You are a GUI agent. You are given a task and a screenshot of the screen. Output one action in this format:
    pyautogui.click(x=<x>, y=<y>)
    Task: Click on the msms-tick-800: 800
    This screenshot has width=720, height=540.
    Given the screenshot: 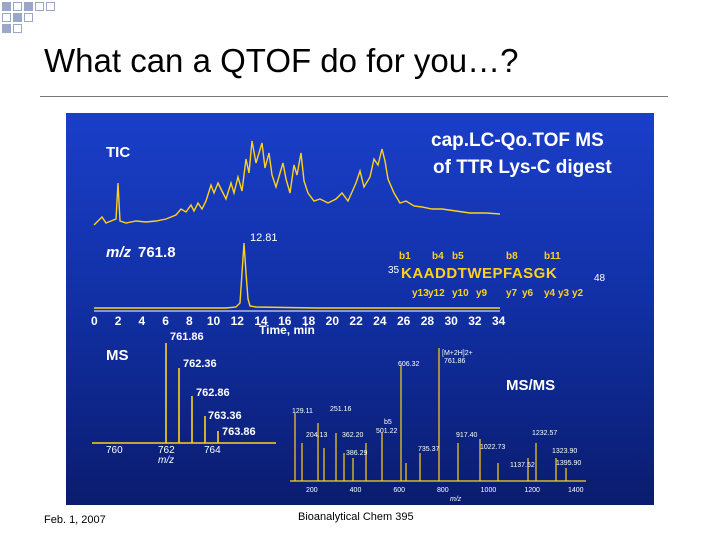 What is the action you would take?
    pyautogui.click(x=443, y=490)
    